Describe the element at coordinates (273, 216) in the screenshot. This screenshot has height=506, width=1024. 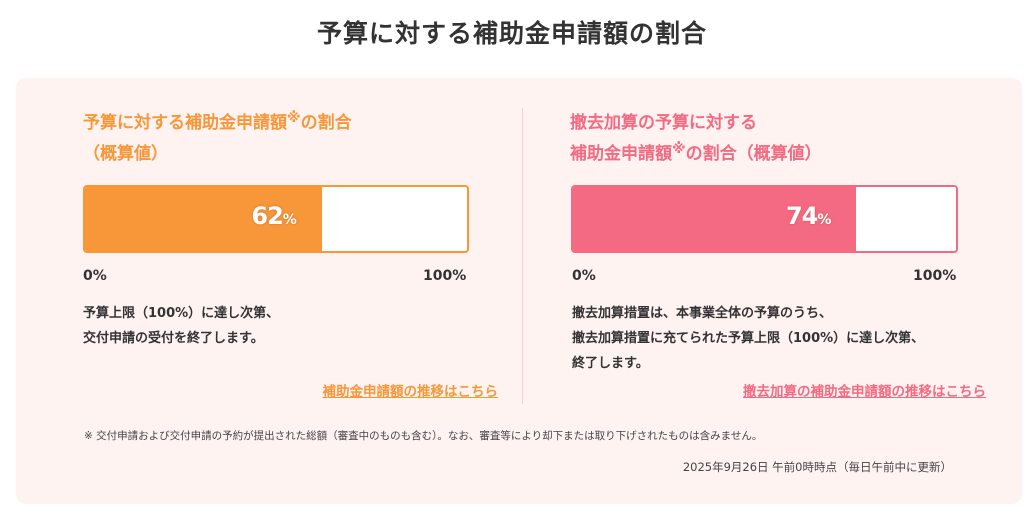
I see `subsidy-progress-percent: 62%` at that location.